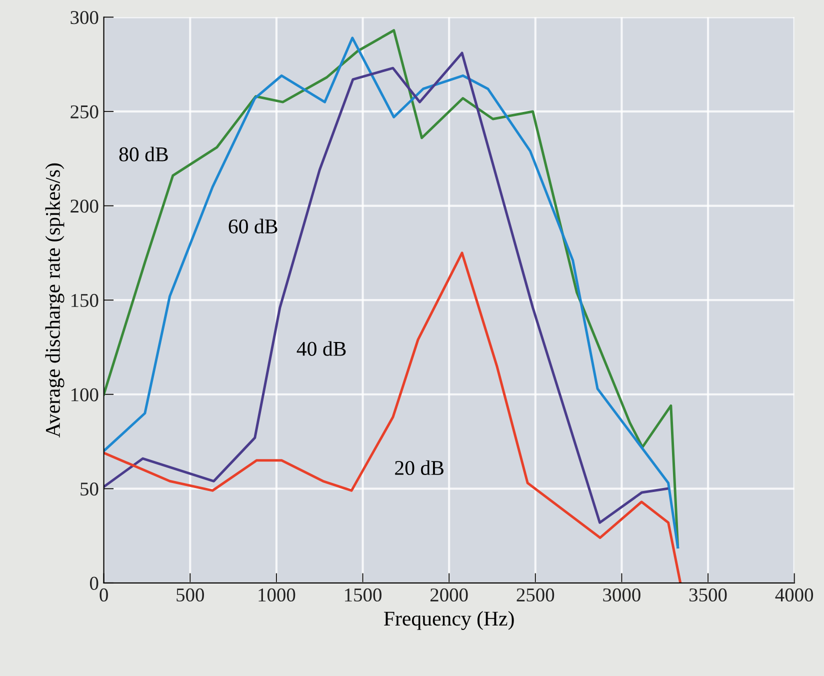 The width and height of the screenshot is (824, 676). What do you see at coordinates (104, 595) in the screenshot?
I see `x-tick-label: 0` at bounding box center [104, 595].